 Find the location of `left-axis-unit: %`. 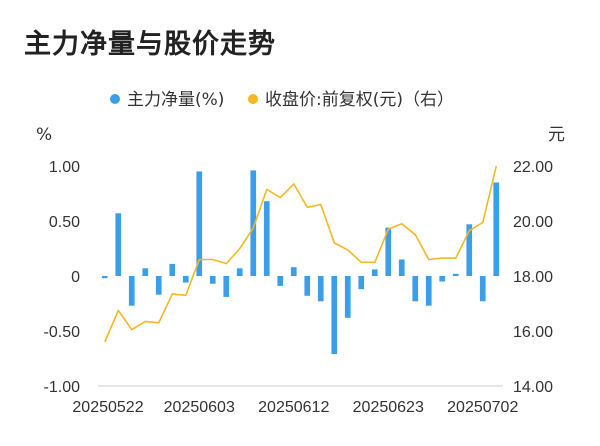

left-axis-unit: % is located at coordinates (44, 135).